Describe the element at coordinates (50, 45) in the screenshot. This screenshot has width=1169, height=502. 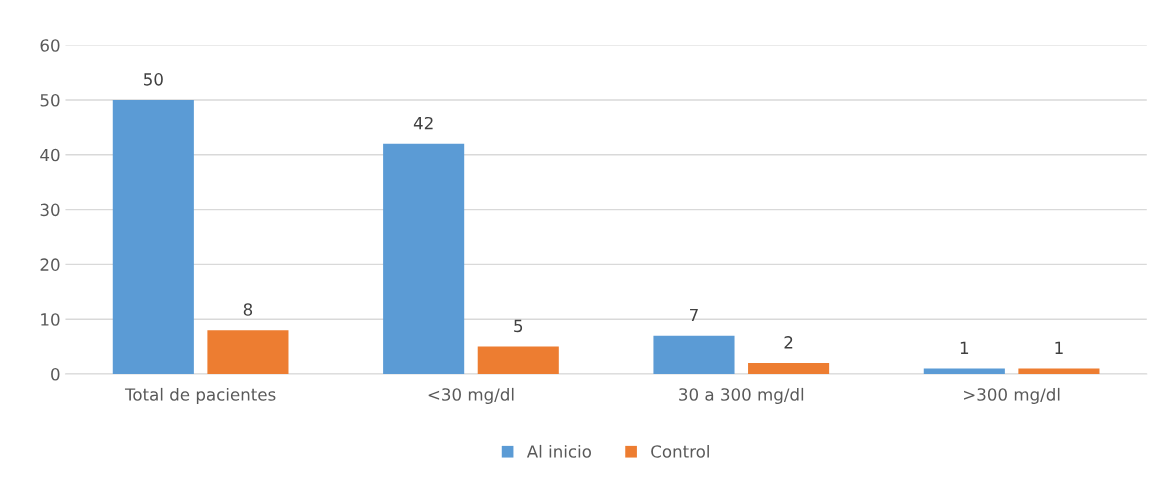
I see `y-tick-label: 60` at that location.